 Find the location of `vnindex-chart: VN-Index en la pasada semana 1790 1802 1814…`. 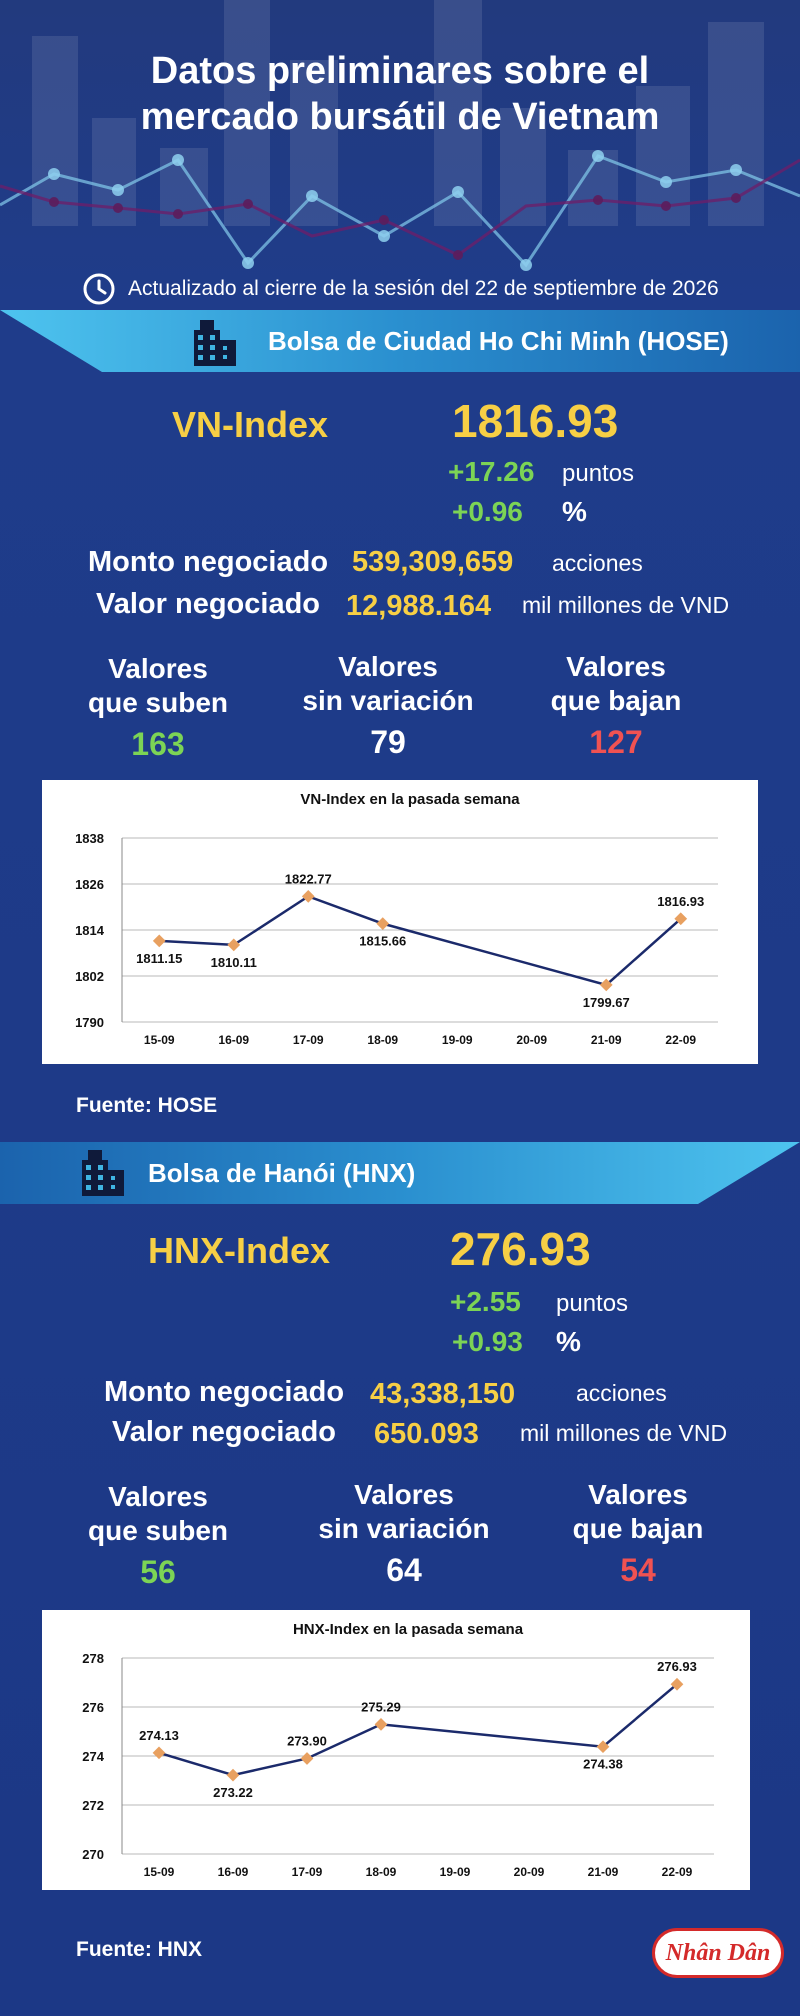

vnindex-chart: VN-Index en la pasada semana 1790 1802 1814… is located at coordinates (400, 922).